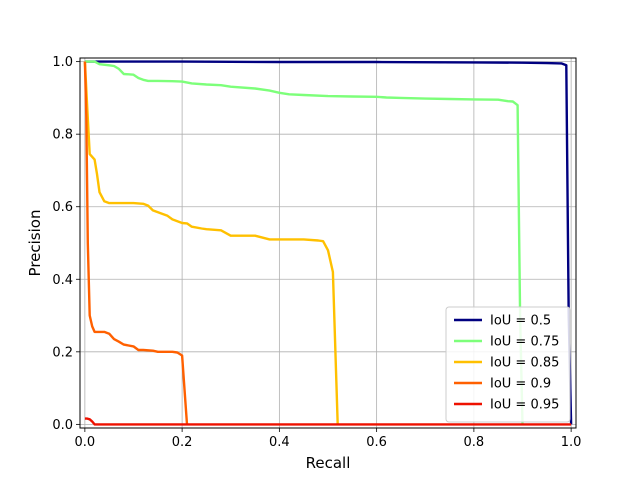 Image resolution: width=640 pixels, height=480 pixels. I want to click on y-tick-label: 0.2, so click(62, 352).